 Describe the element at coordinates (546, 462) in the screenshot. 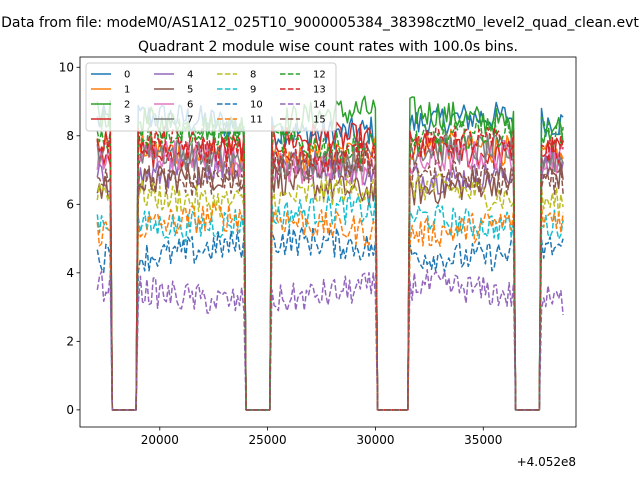

I see `x-offset-label: +4.052e8` at that location.